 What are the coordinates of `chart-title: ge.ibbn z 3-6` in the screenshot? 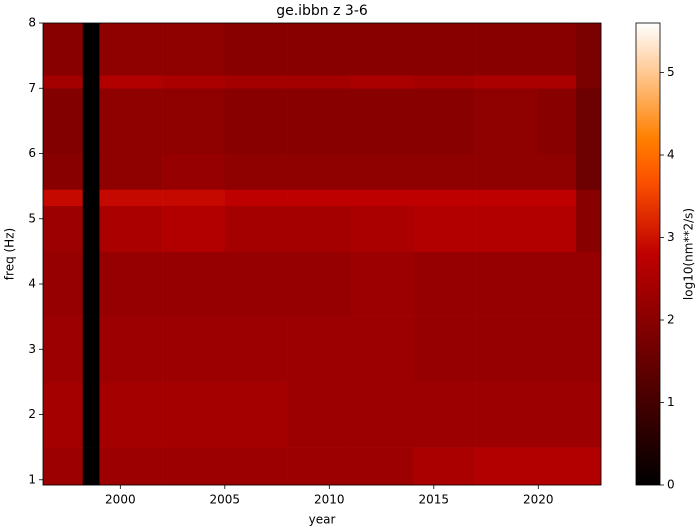 It's located at (322, 11).